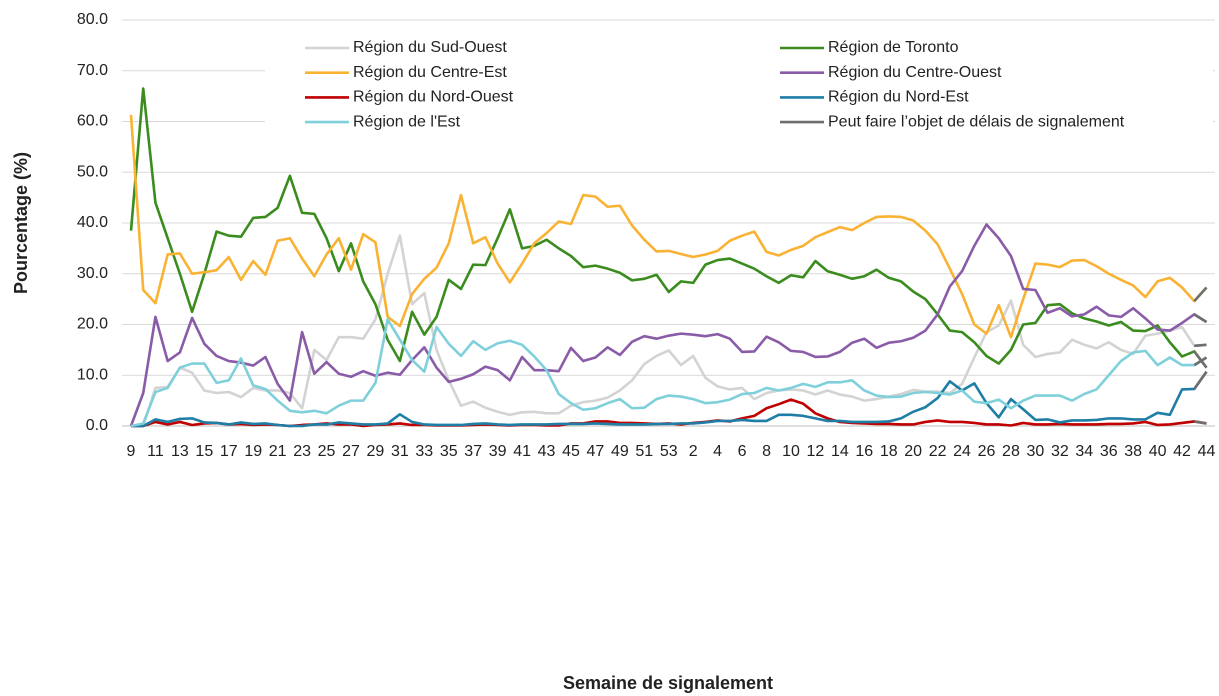  I want to click on y-tick-label: 0.0, so click(97, 425).